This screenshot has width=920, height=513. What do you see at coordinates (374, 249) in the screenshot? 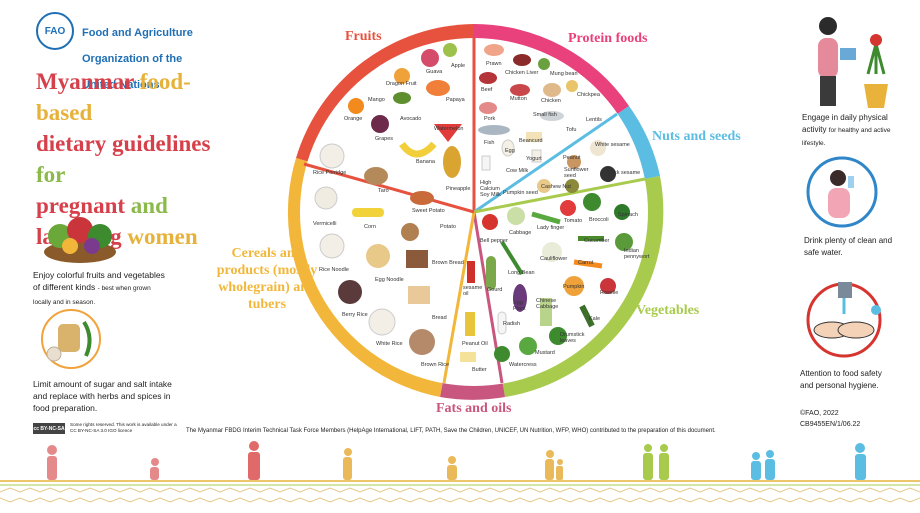
I see `cereal-illustrations` at bounding box center [374, 249].